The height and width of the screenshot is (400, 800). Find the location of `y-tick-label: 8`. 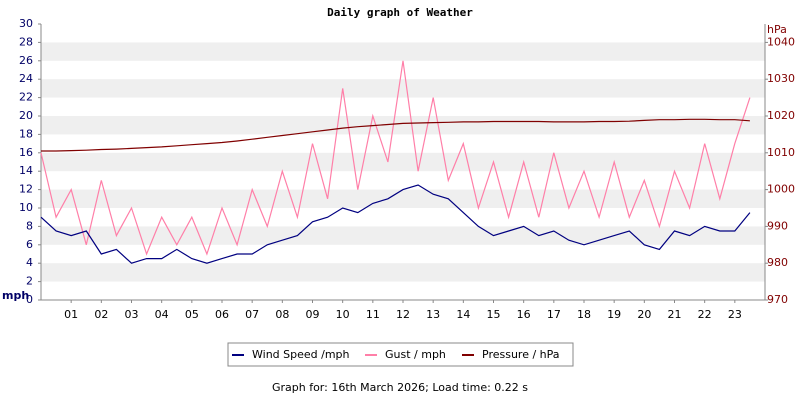

y-tick-label: 8 is located at coordinates (29, 225).